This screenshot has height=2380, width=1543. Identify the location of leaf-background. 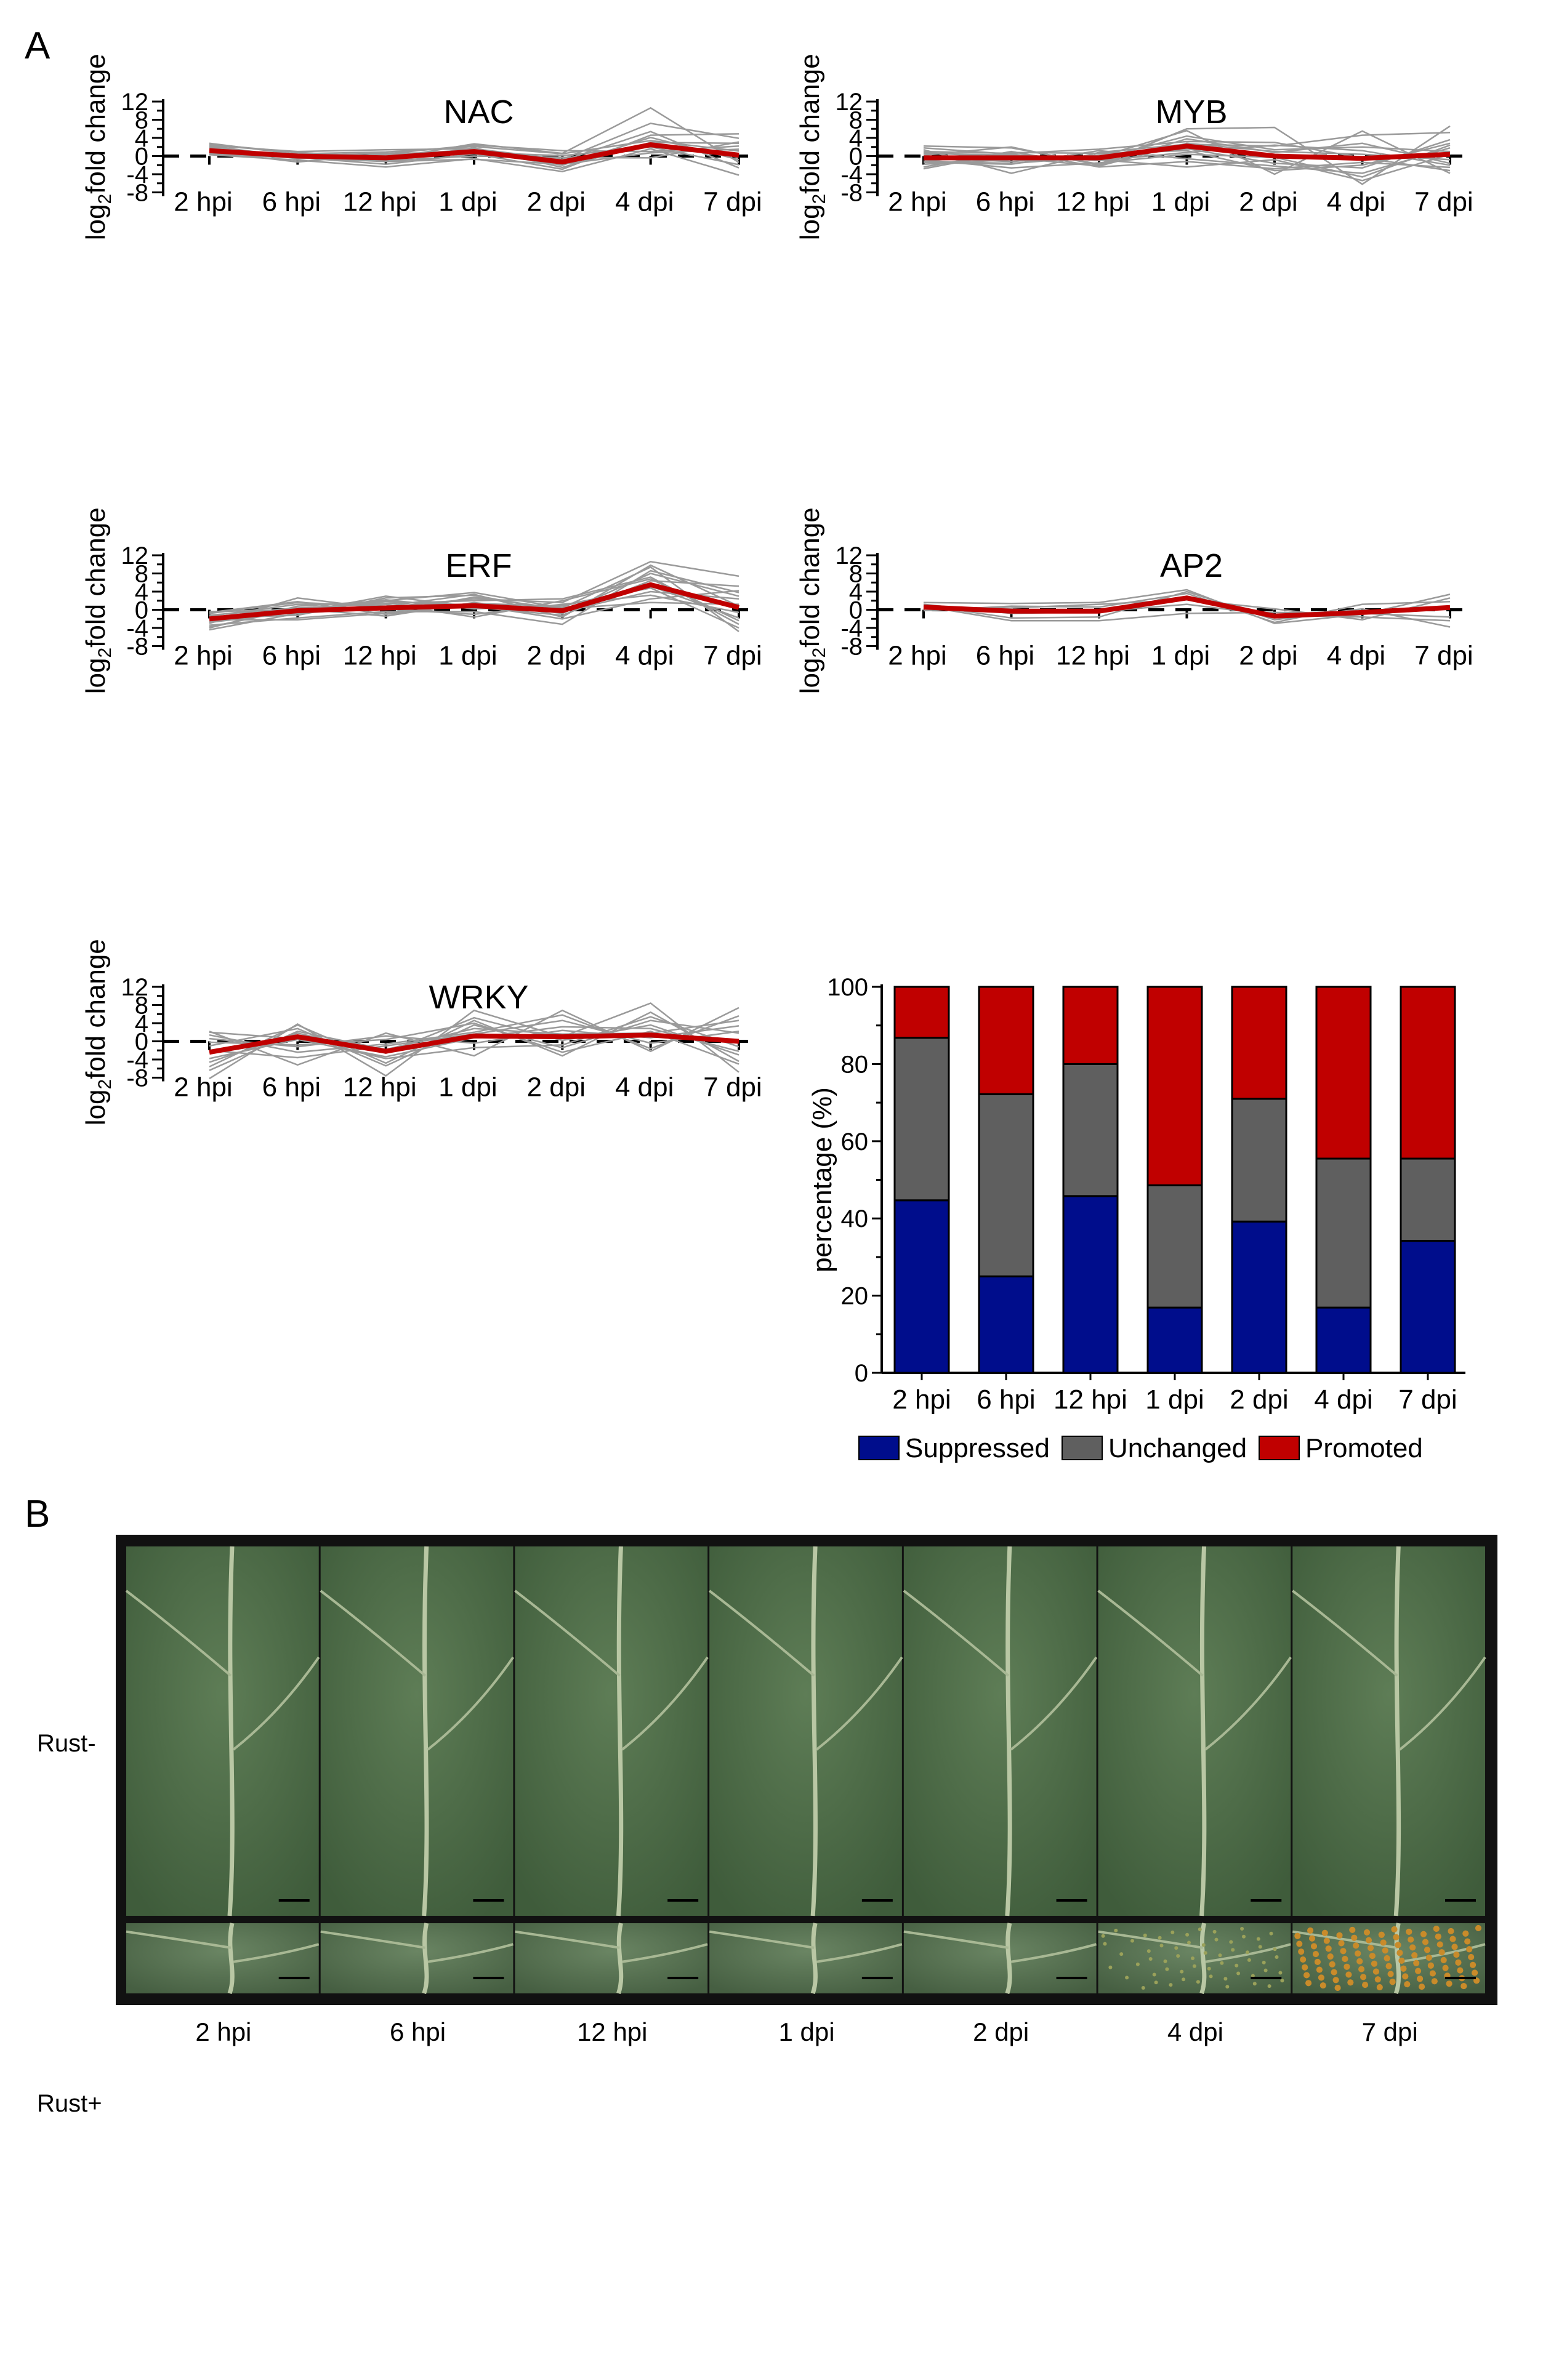
(1000, 1958).